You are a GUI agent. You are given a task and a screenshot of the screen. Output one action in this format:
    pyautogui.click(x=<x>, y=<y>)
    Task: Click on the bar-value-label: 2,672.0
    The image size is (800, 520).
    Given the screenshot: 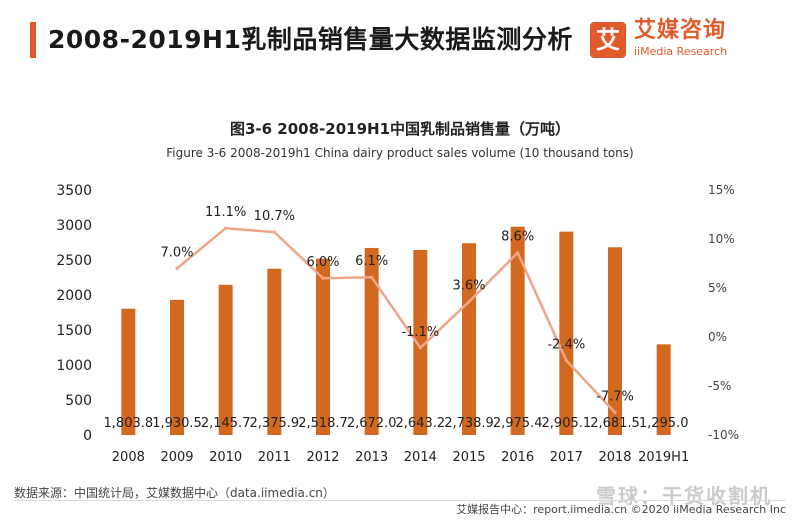 What is the action you would take?
    pyautogui.click(x=372, y=423)
    